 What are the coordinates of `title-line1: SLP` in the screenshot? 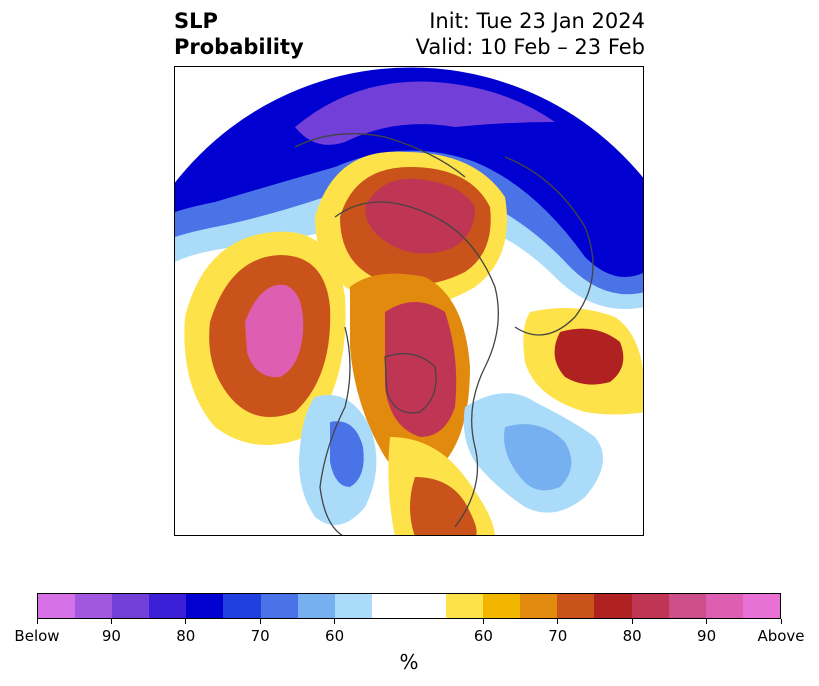 It's located at (196, 21).